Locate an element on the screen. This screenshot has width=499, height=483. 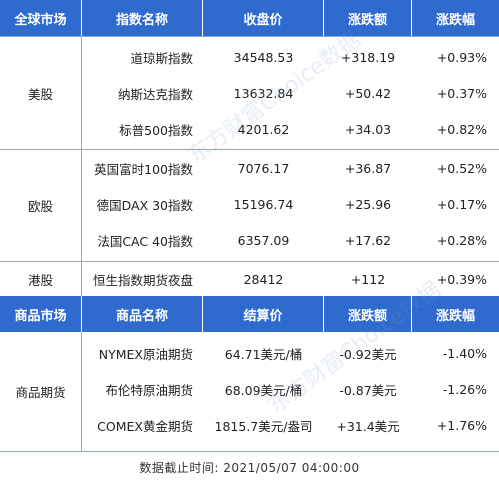
table-header-commodities: 商品市场 商品名称 结算价 涨跌额 涨跌幅 is located at coordinates (249, 314).